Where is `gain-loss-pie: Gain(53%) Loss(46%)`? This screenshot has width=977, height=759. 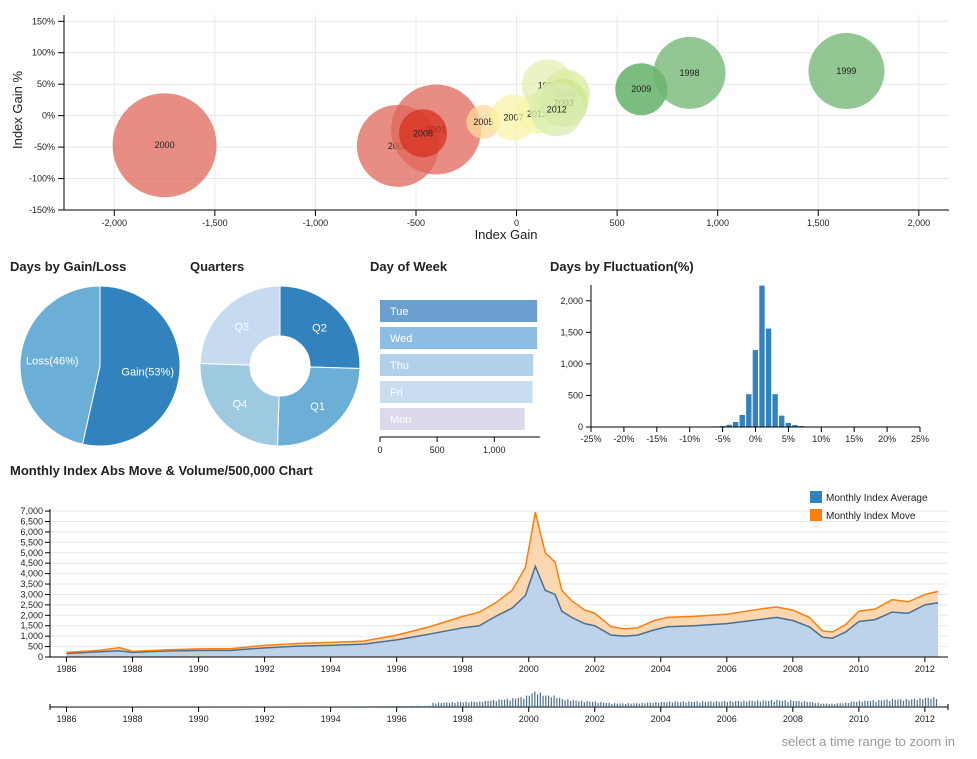
gain-loss-pie: Gain(53%) Loss(46%) is located at coordinates (100, 366).